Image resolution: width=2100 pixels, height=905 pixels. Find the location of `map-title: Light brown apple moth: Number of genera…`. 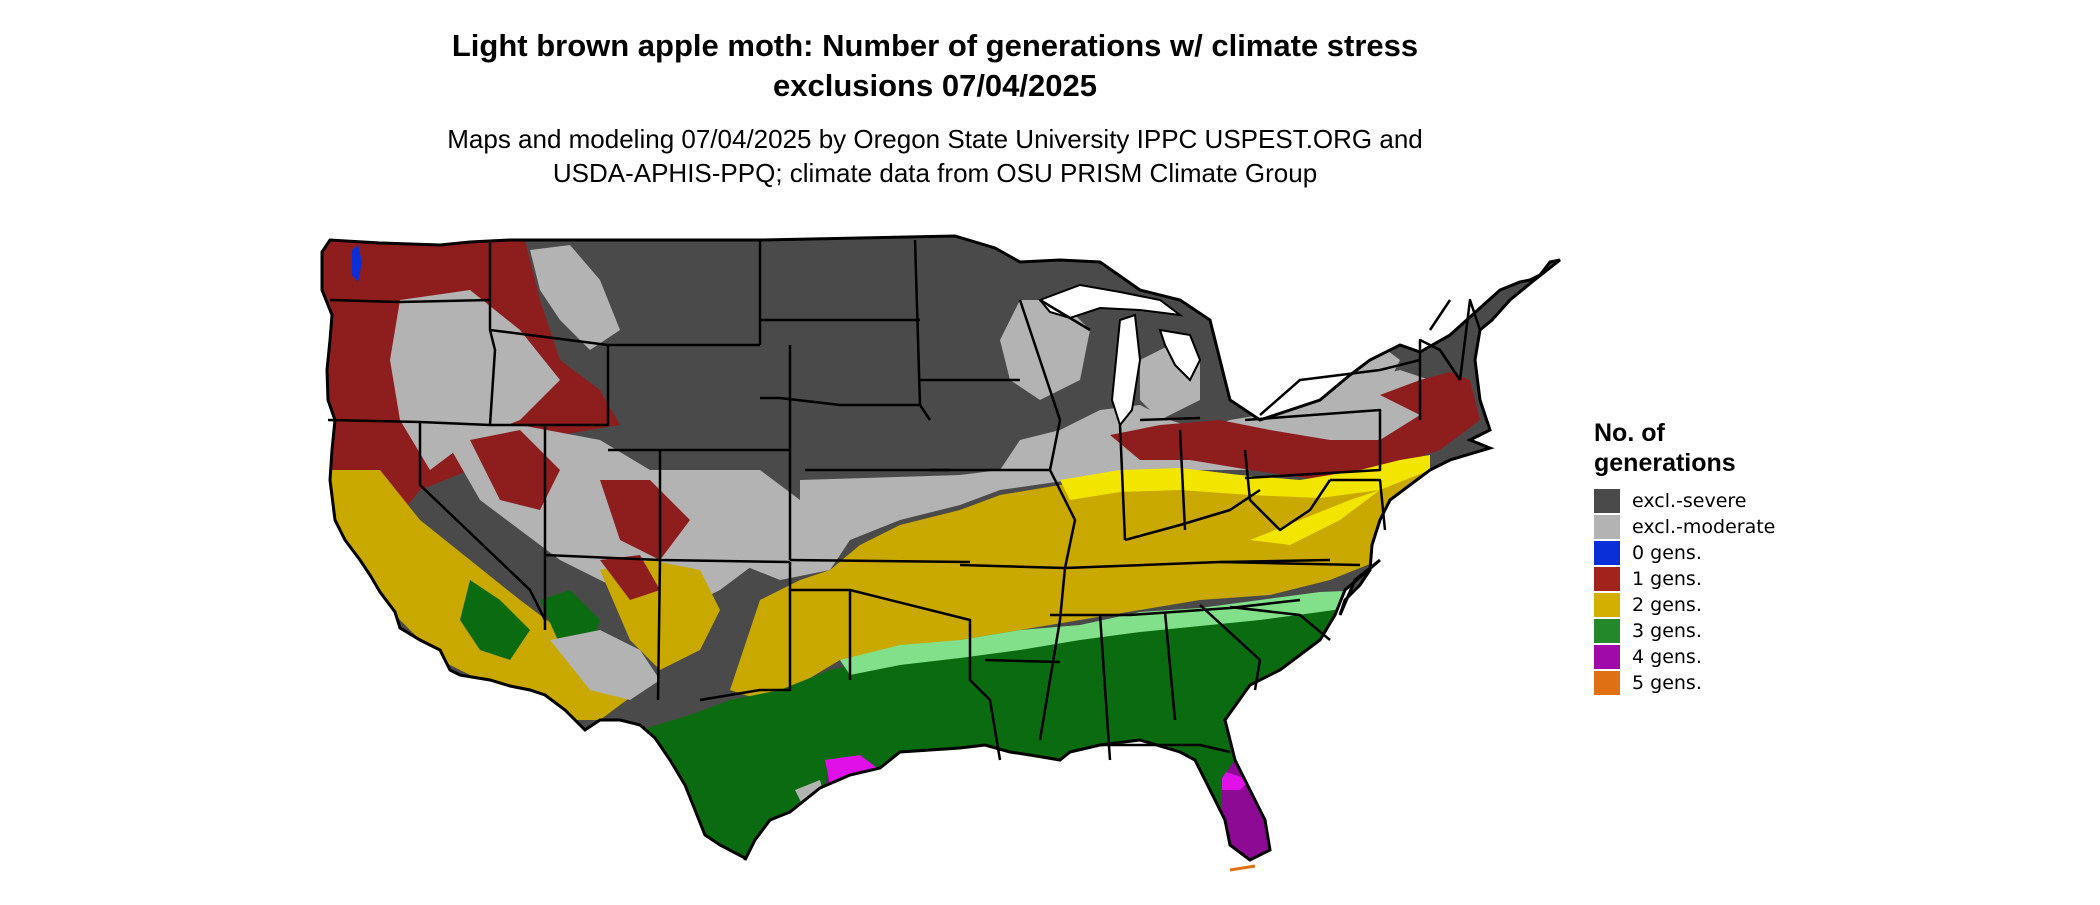

map-title: Light brown apple moth: Number of genera… is located at coordinates (935, 66).